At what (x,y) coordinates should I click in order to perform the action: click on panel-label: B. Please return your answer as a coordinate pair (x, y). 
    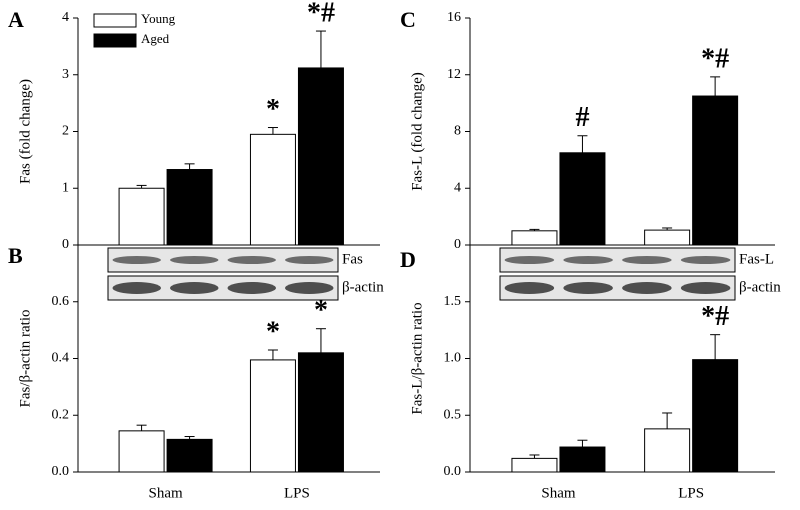
    Looking at the image, I should click on (15, 255).